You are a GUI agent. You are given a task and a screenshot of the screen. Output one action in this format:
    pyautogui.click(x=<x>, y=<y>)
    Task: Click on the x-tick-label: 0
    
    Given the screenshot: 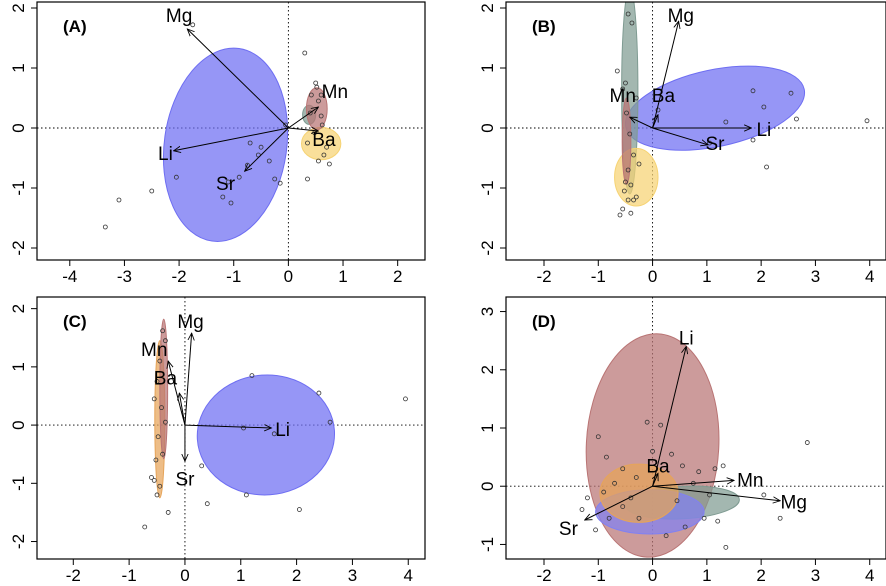 What is the action you would take?
    pyautogui.click(x=184, y=575)
    